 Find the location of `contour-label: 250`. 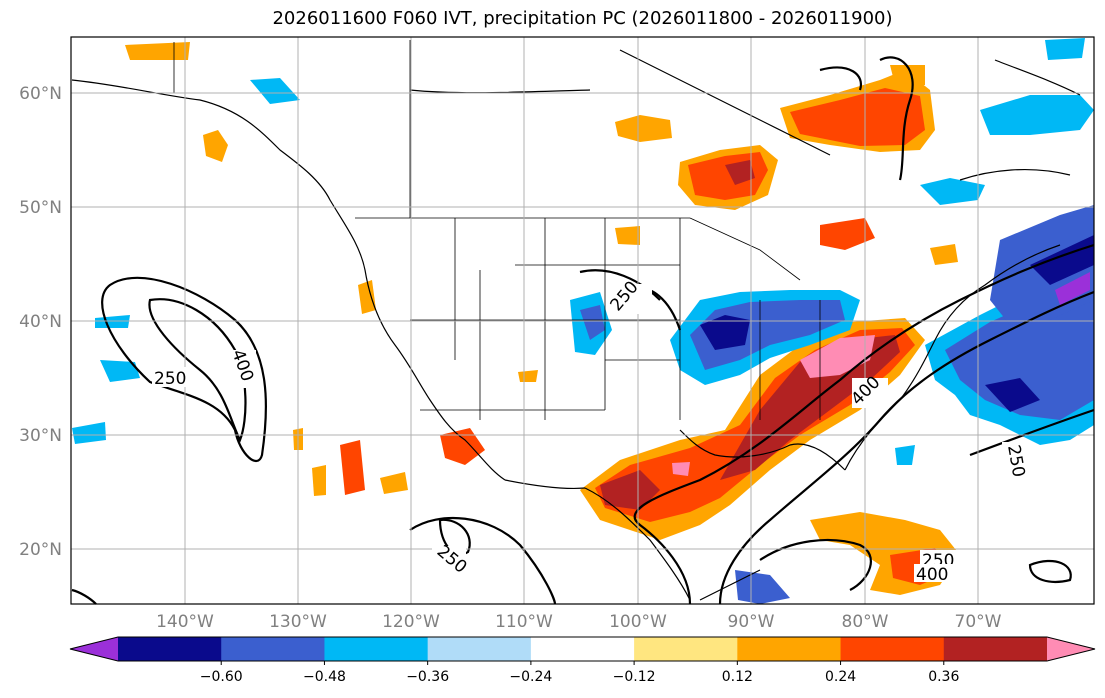

contour-label: 250 is located at coordinates (170, 379).